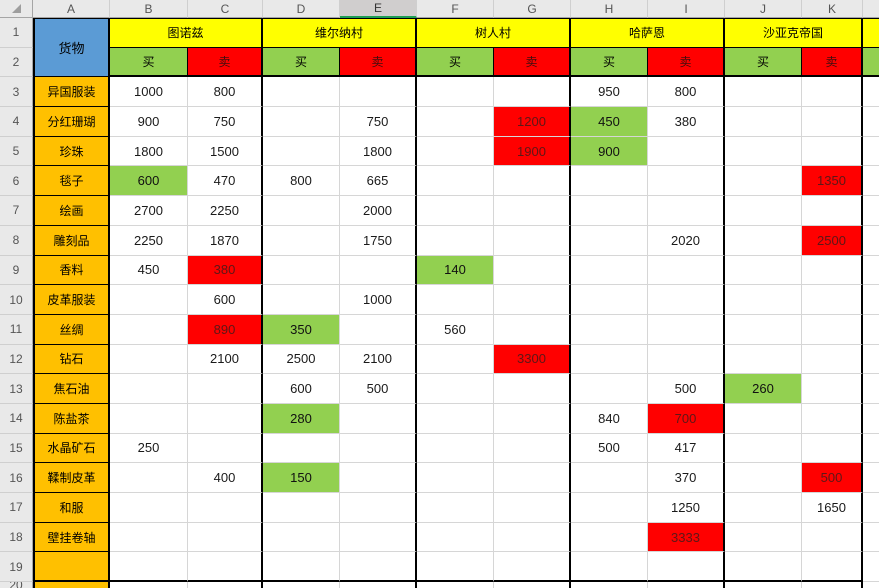 The image size is (879, 588). Describe the element at coordinates (225, 359) in the screenshot. I see `data-cell: 2100` at that location.